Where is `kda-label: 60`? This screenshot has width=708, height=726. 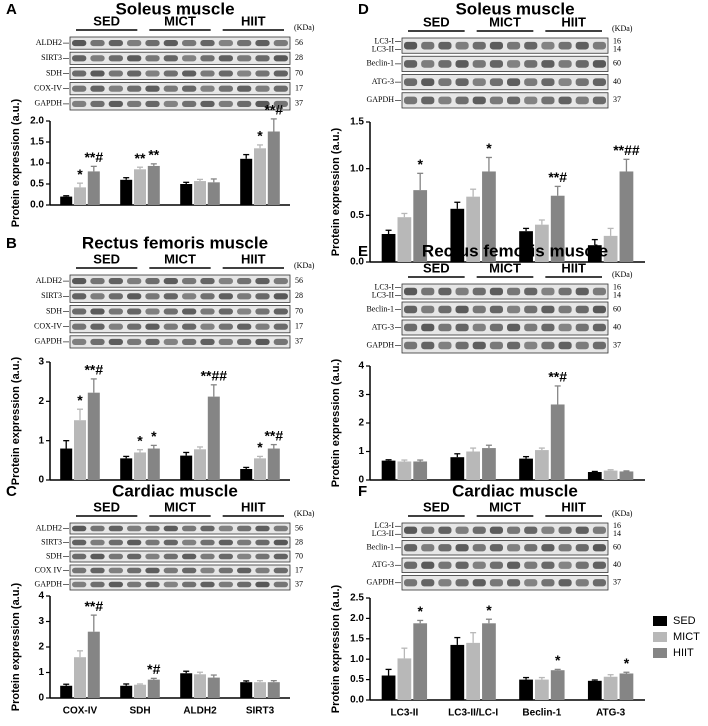 kda-label: 60 is located at coordinates (617, 308).